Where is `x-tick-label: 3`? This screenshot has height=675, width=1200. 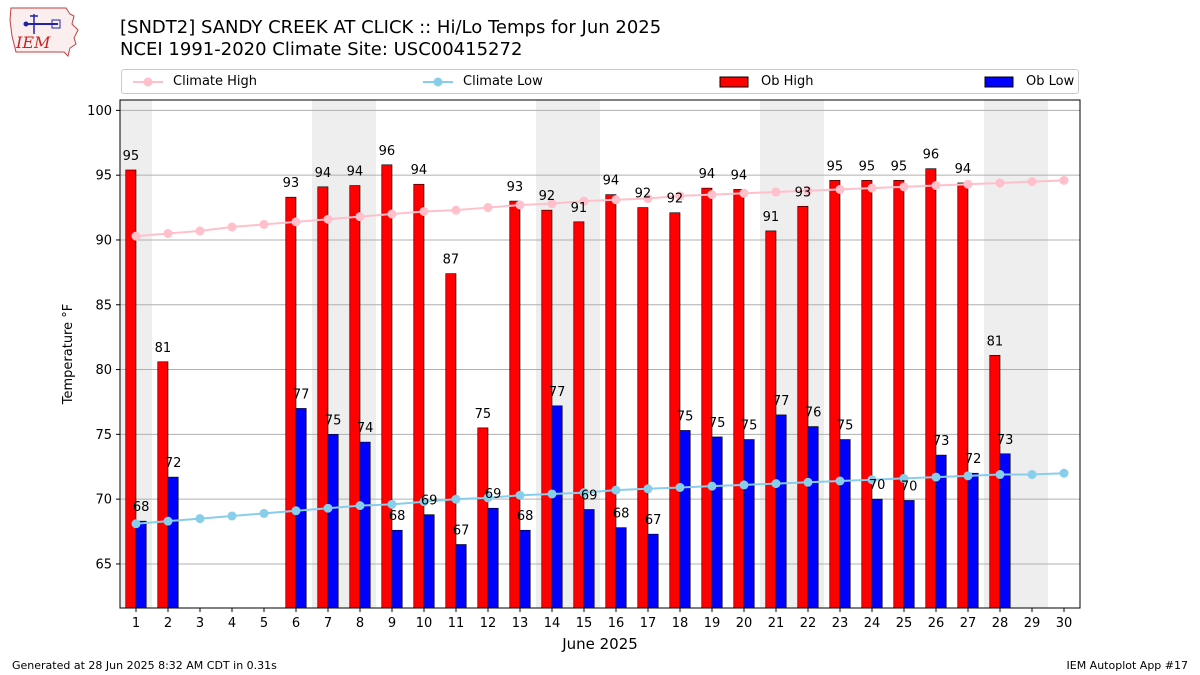 x-tick-label: 3 is located at coordinates (200, 623).